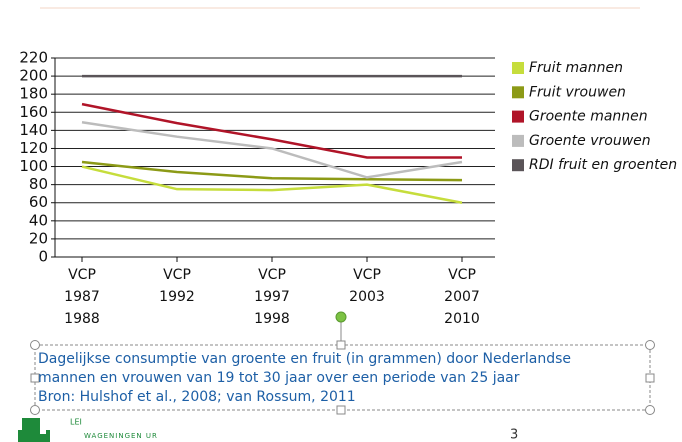 The height and width of the screenshot is (442, 682). I want to click on page-number: 3, so click(514, 435).